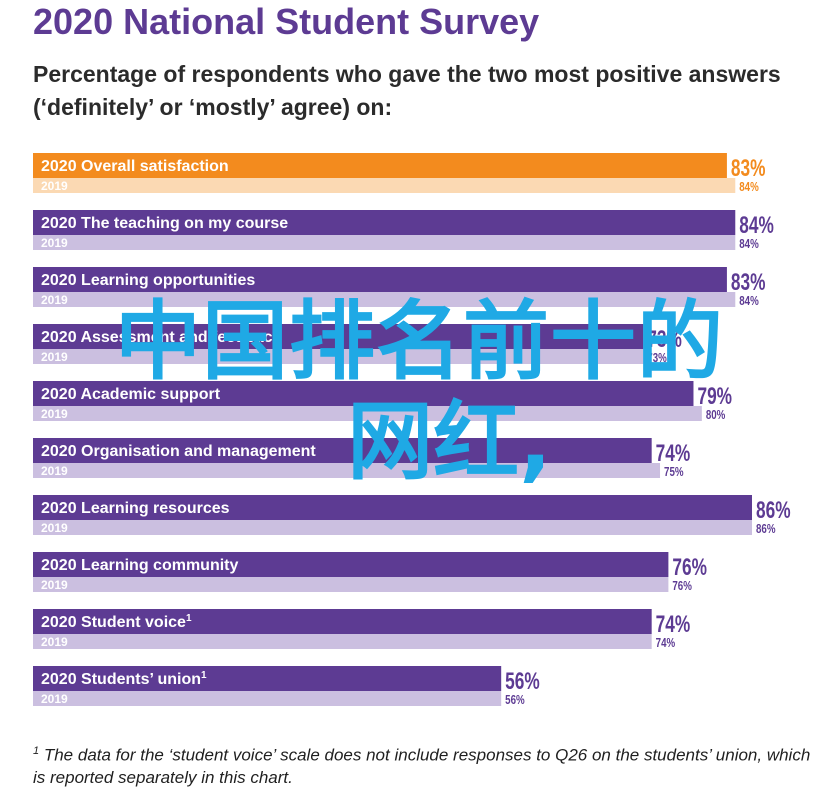 This screenshot has width=839, height=798. What do you see at coordinates (674, 473) in the screenshot?
I see `value-label-2019: 75%` at bounding box center [674, 473].